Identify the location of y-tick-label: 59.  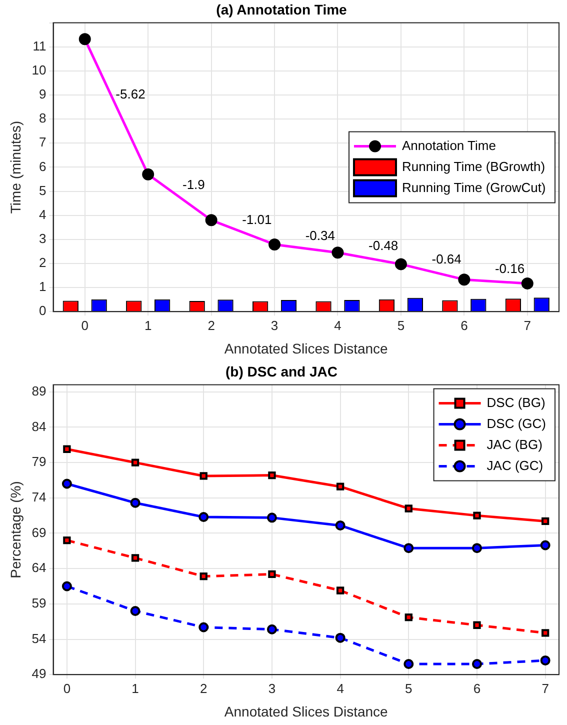
(39, 602).